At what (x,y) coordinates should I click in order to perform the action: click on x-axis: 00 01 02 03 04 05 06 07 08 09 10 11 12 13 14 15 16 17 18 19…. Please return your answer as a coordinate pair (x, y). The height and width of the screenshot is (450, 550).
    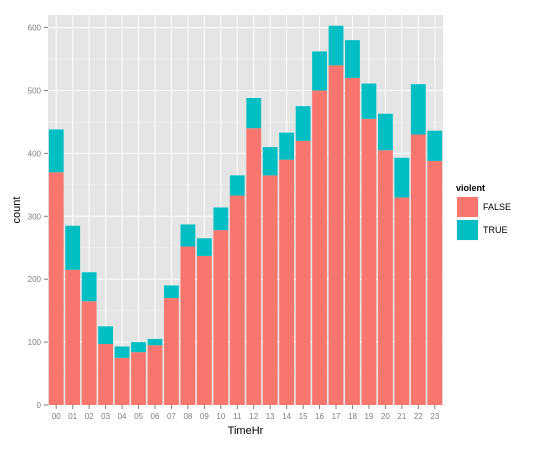
    Looking at the image, I should click on (246, 413).